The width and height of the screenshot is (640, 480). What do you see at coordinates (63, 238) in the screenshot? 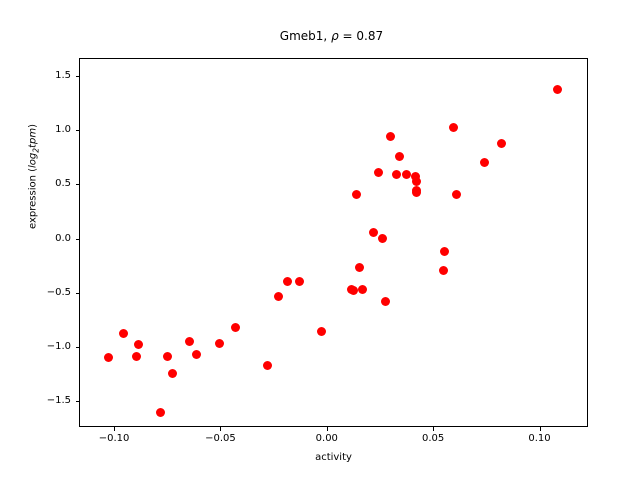
I see `y-tick-label: 0.0` at bounding box center [63, 238].